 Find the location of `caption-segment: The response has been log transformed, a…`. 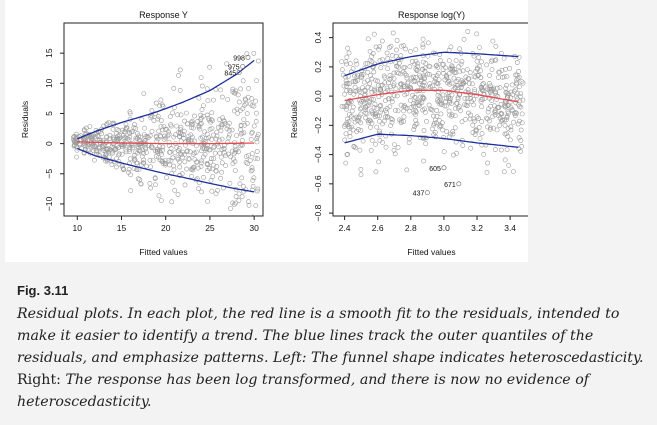

caption-segment: The response has been log transformed, a… is located at coordinates (303, 391).